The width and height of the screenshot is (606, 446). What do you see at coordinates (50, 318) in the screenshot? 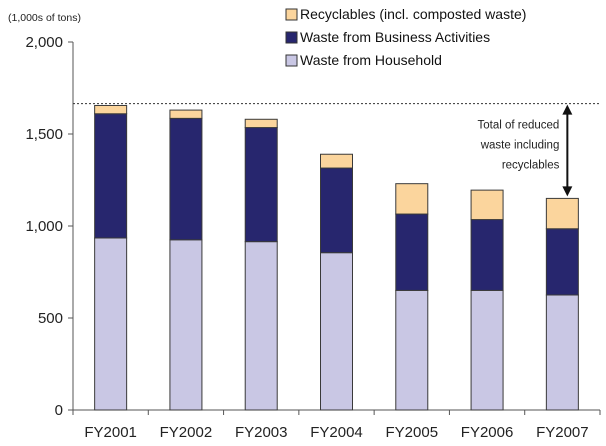
I see `y-tick-label: 500` at bounding box center [50, 318].